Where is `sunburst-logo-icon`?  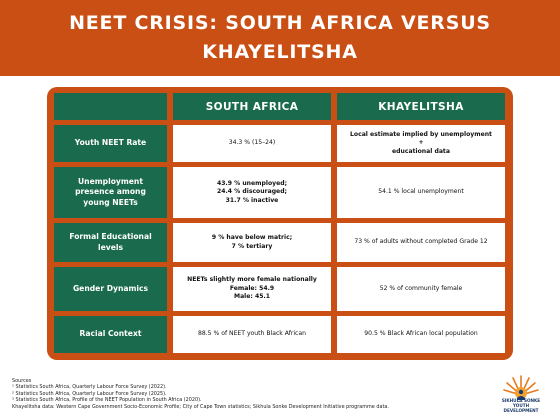 sunburst-logo-icon is located at coordinates (521, 387).